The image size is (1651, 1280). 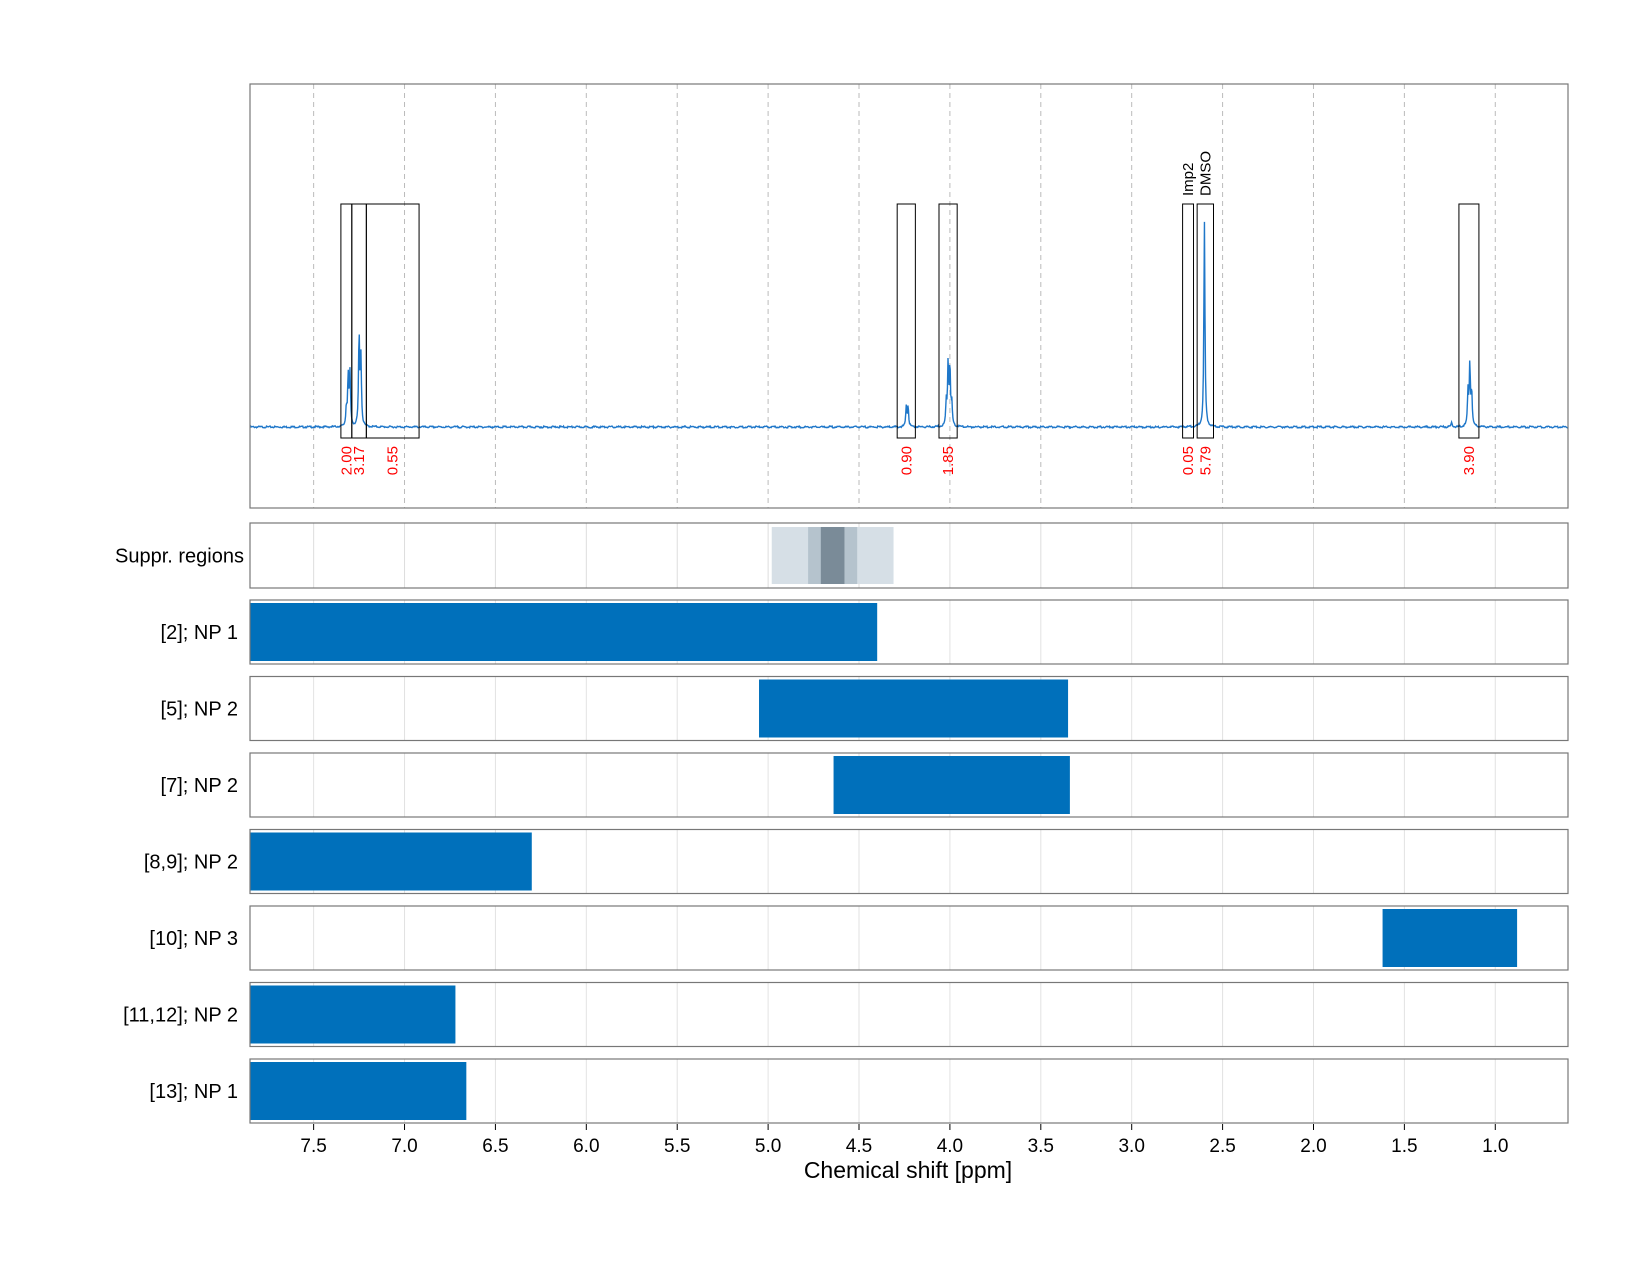 What do you see at coordinates (677, 1146) in the screenshot?
I see `x-tick-label: 5.5` at bounding box center [677, 1146].